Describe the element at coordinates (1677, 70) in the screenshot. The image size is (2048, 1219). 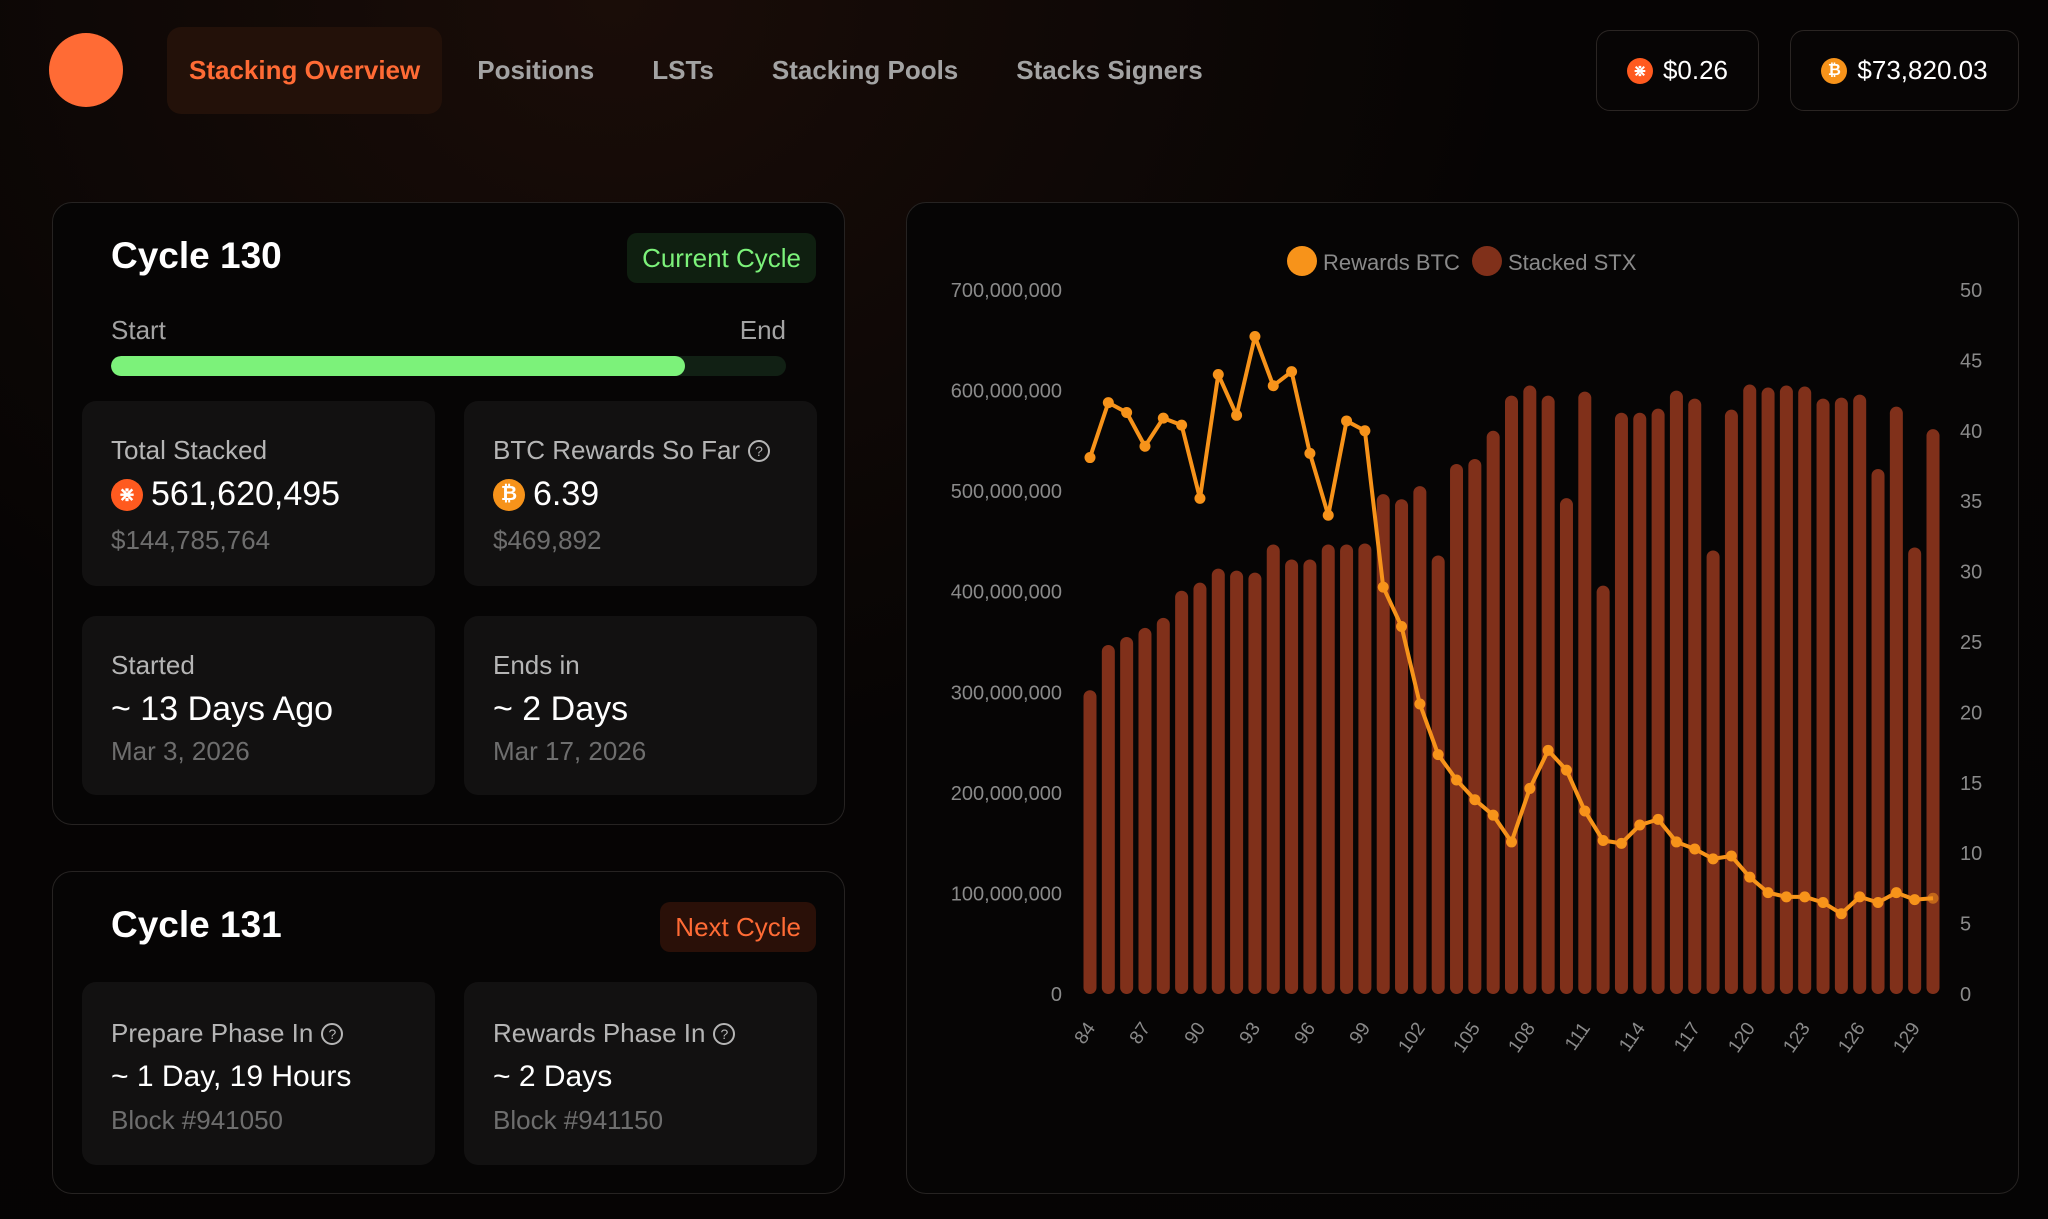
I see `stx-price-button: ⋇ $0.26` at that location.